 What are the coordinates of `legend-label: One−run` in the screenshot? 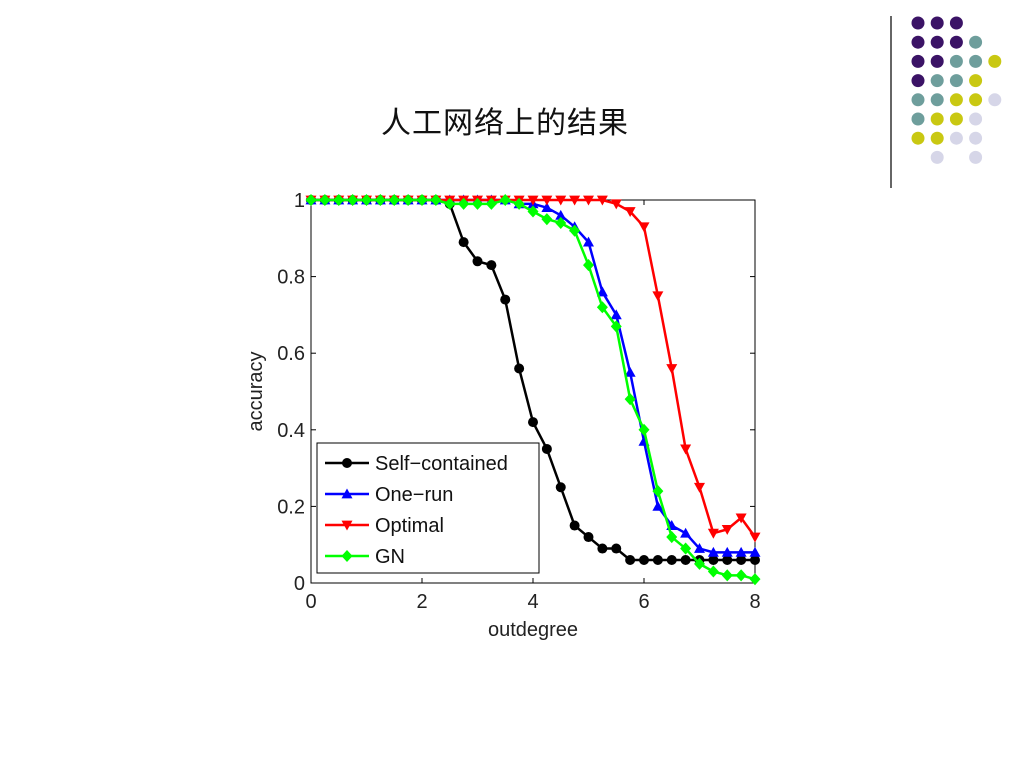 It's located at (414, 495).